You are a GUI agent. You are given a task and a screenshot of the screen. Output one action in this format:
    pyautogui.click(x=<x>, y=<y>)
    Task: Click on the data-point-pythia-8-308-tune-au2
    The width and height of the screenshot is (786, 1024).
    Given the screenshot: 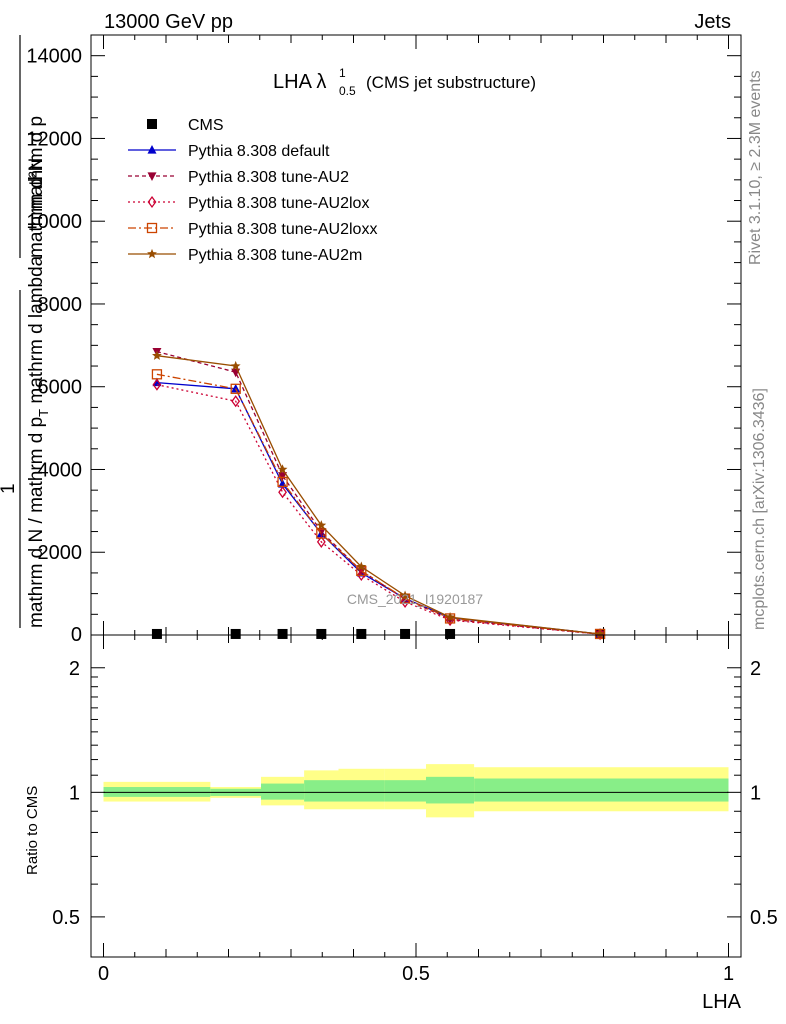 What is the action you would take?
    pyautogui.click(x=283, y=476)
    